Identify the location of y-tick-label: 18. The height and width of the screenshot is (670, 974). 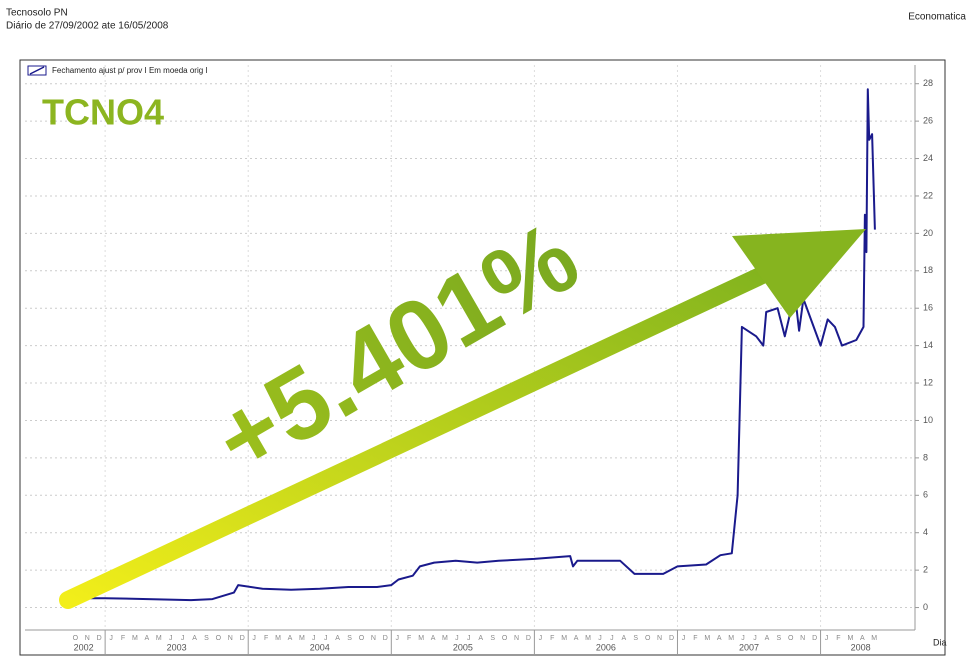
(928, 270).